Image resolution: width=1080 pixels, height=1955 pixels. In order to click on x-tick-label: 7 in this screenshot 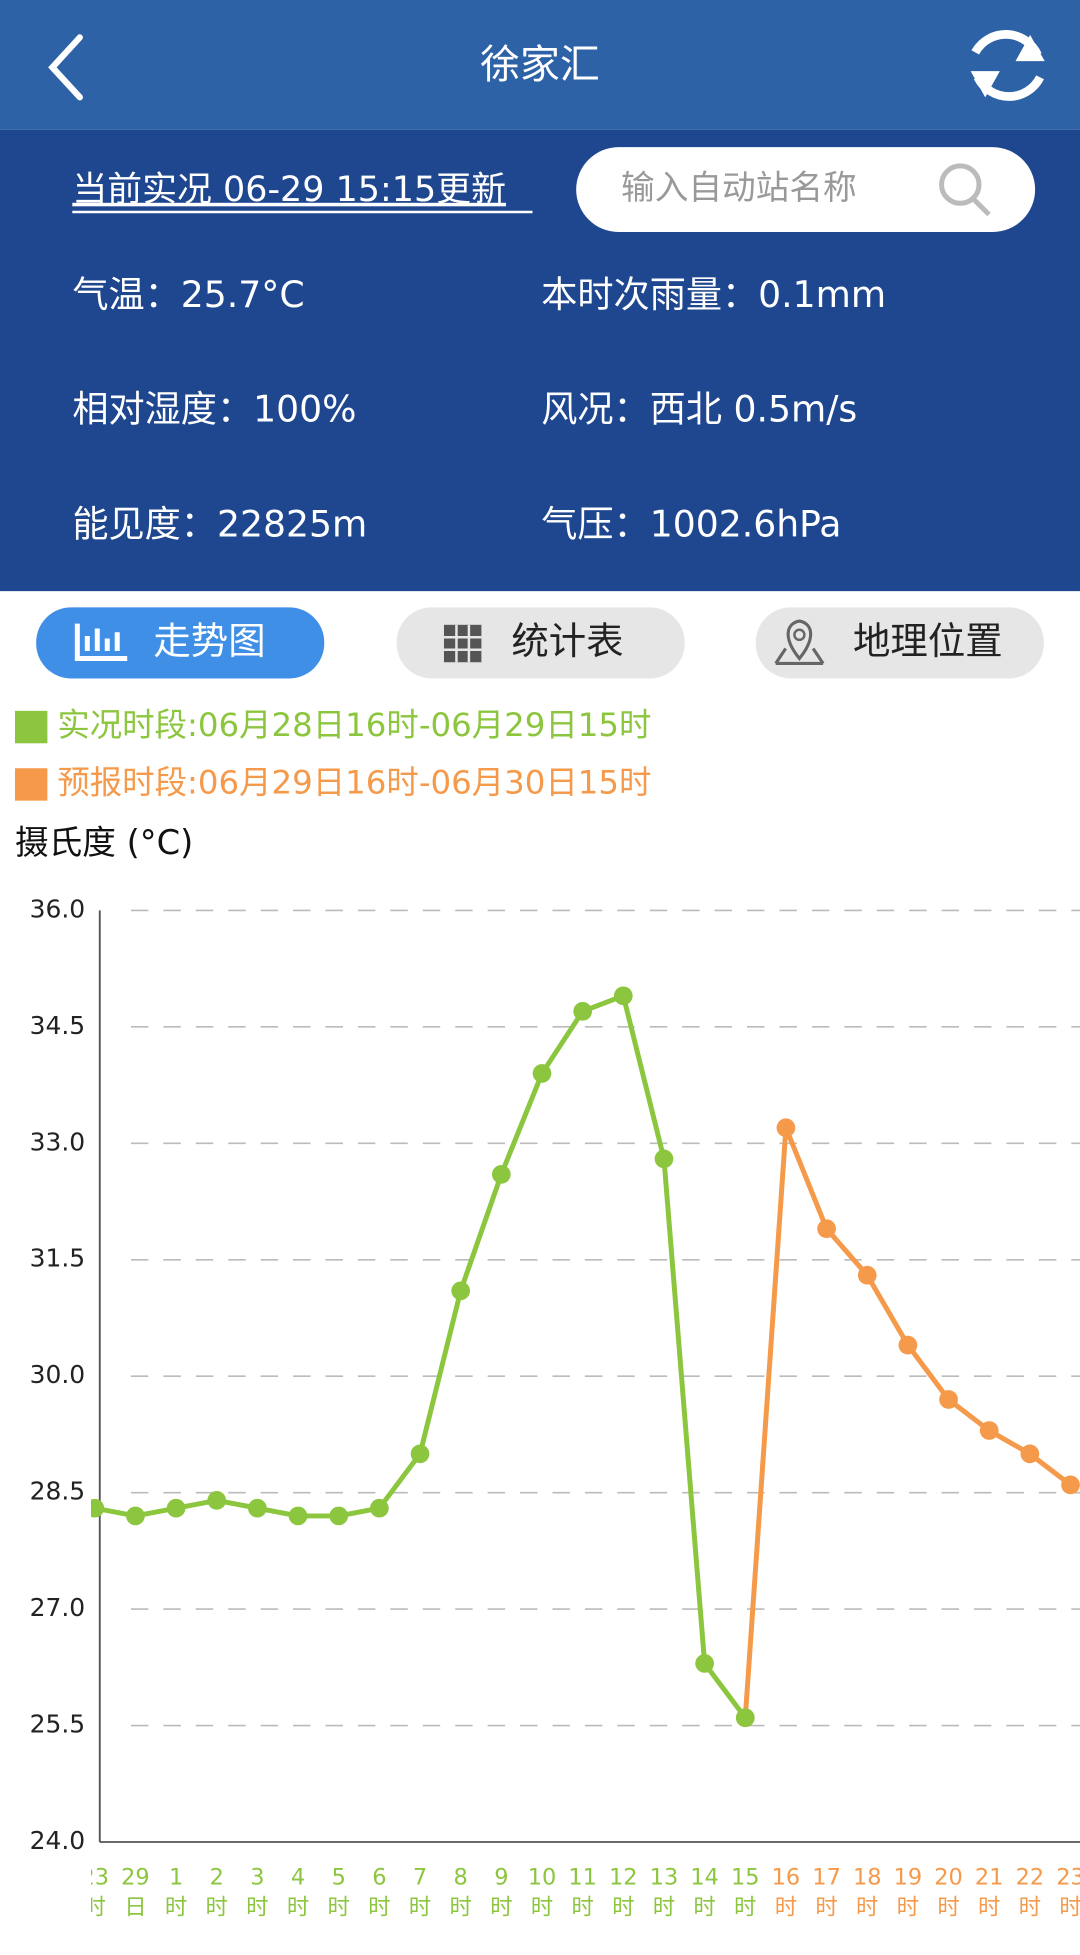, I will do `click(420, 1878)`.